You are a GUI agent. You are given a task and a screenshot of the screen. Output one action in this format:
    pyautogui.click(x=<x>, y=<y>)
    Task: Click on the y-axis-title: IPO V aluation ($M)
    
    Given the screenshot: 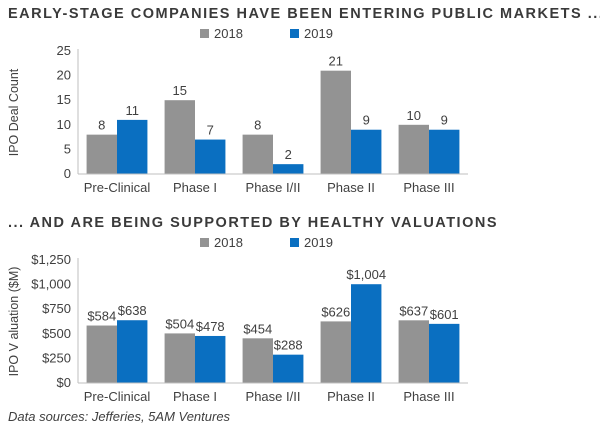 What is the action you would take?
    pyautogui.click(x=14, y=322)
    